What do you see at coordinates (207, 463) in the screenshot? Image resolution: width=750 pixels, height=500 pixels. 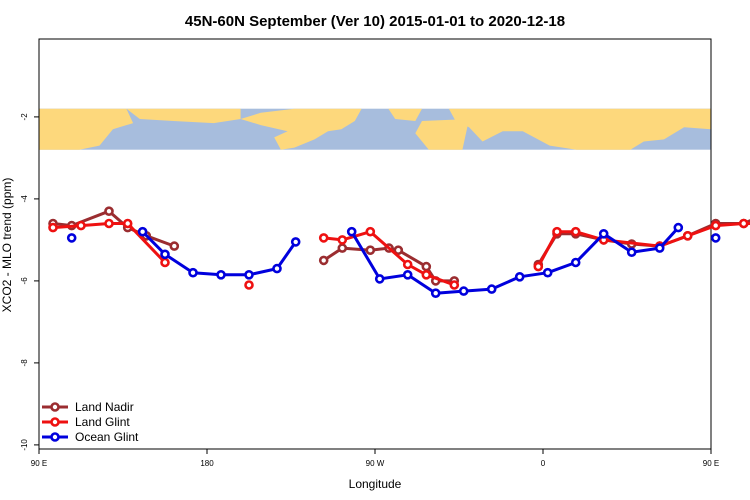 I see `x-tick-label: 180` at bounding box center [207, 463].